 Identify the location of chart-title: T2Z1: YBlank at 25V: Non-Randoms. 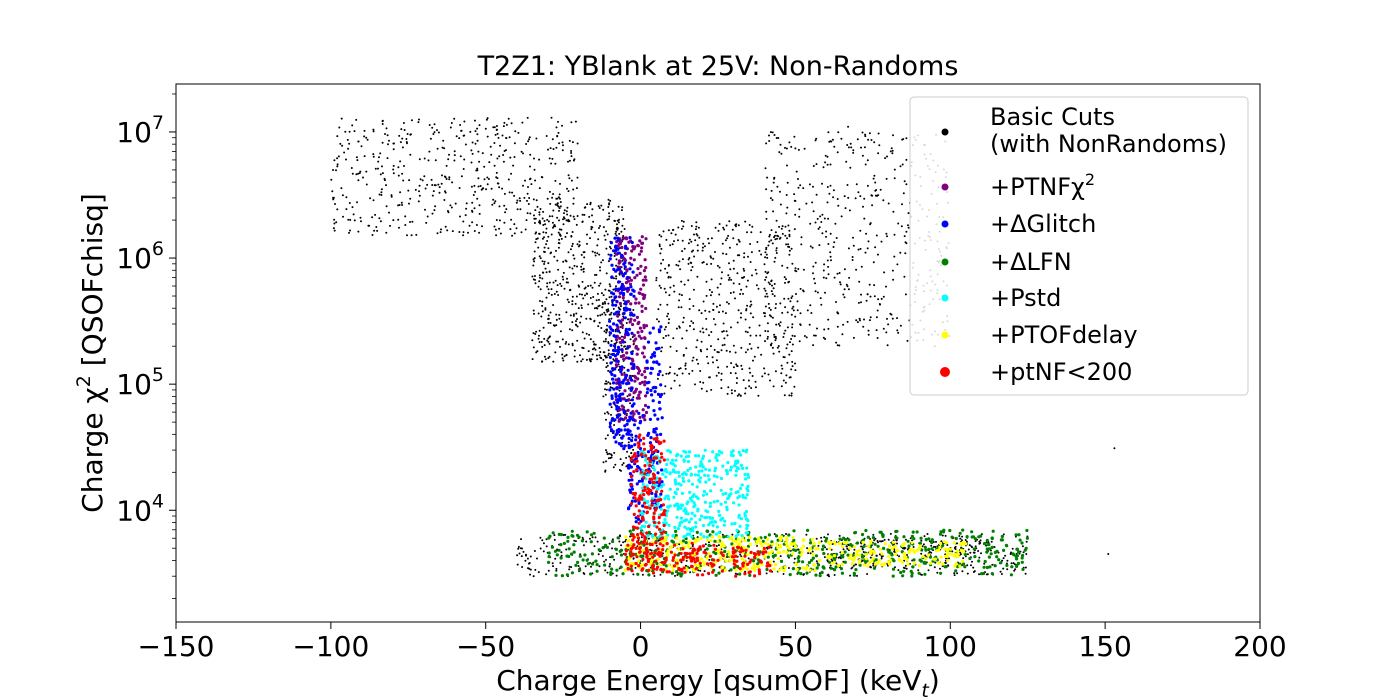
(718, 66).